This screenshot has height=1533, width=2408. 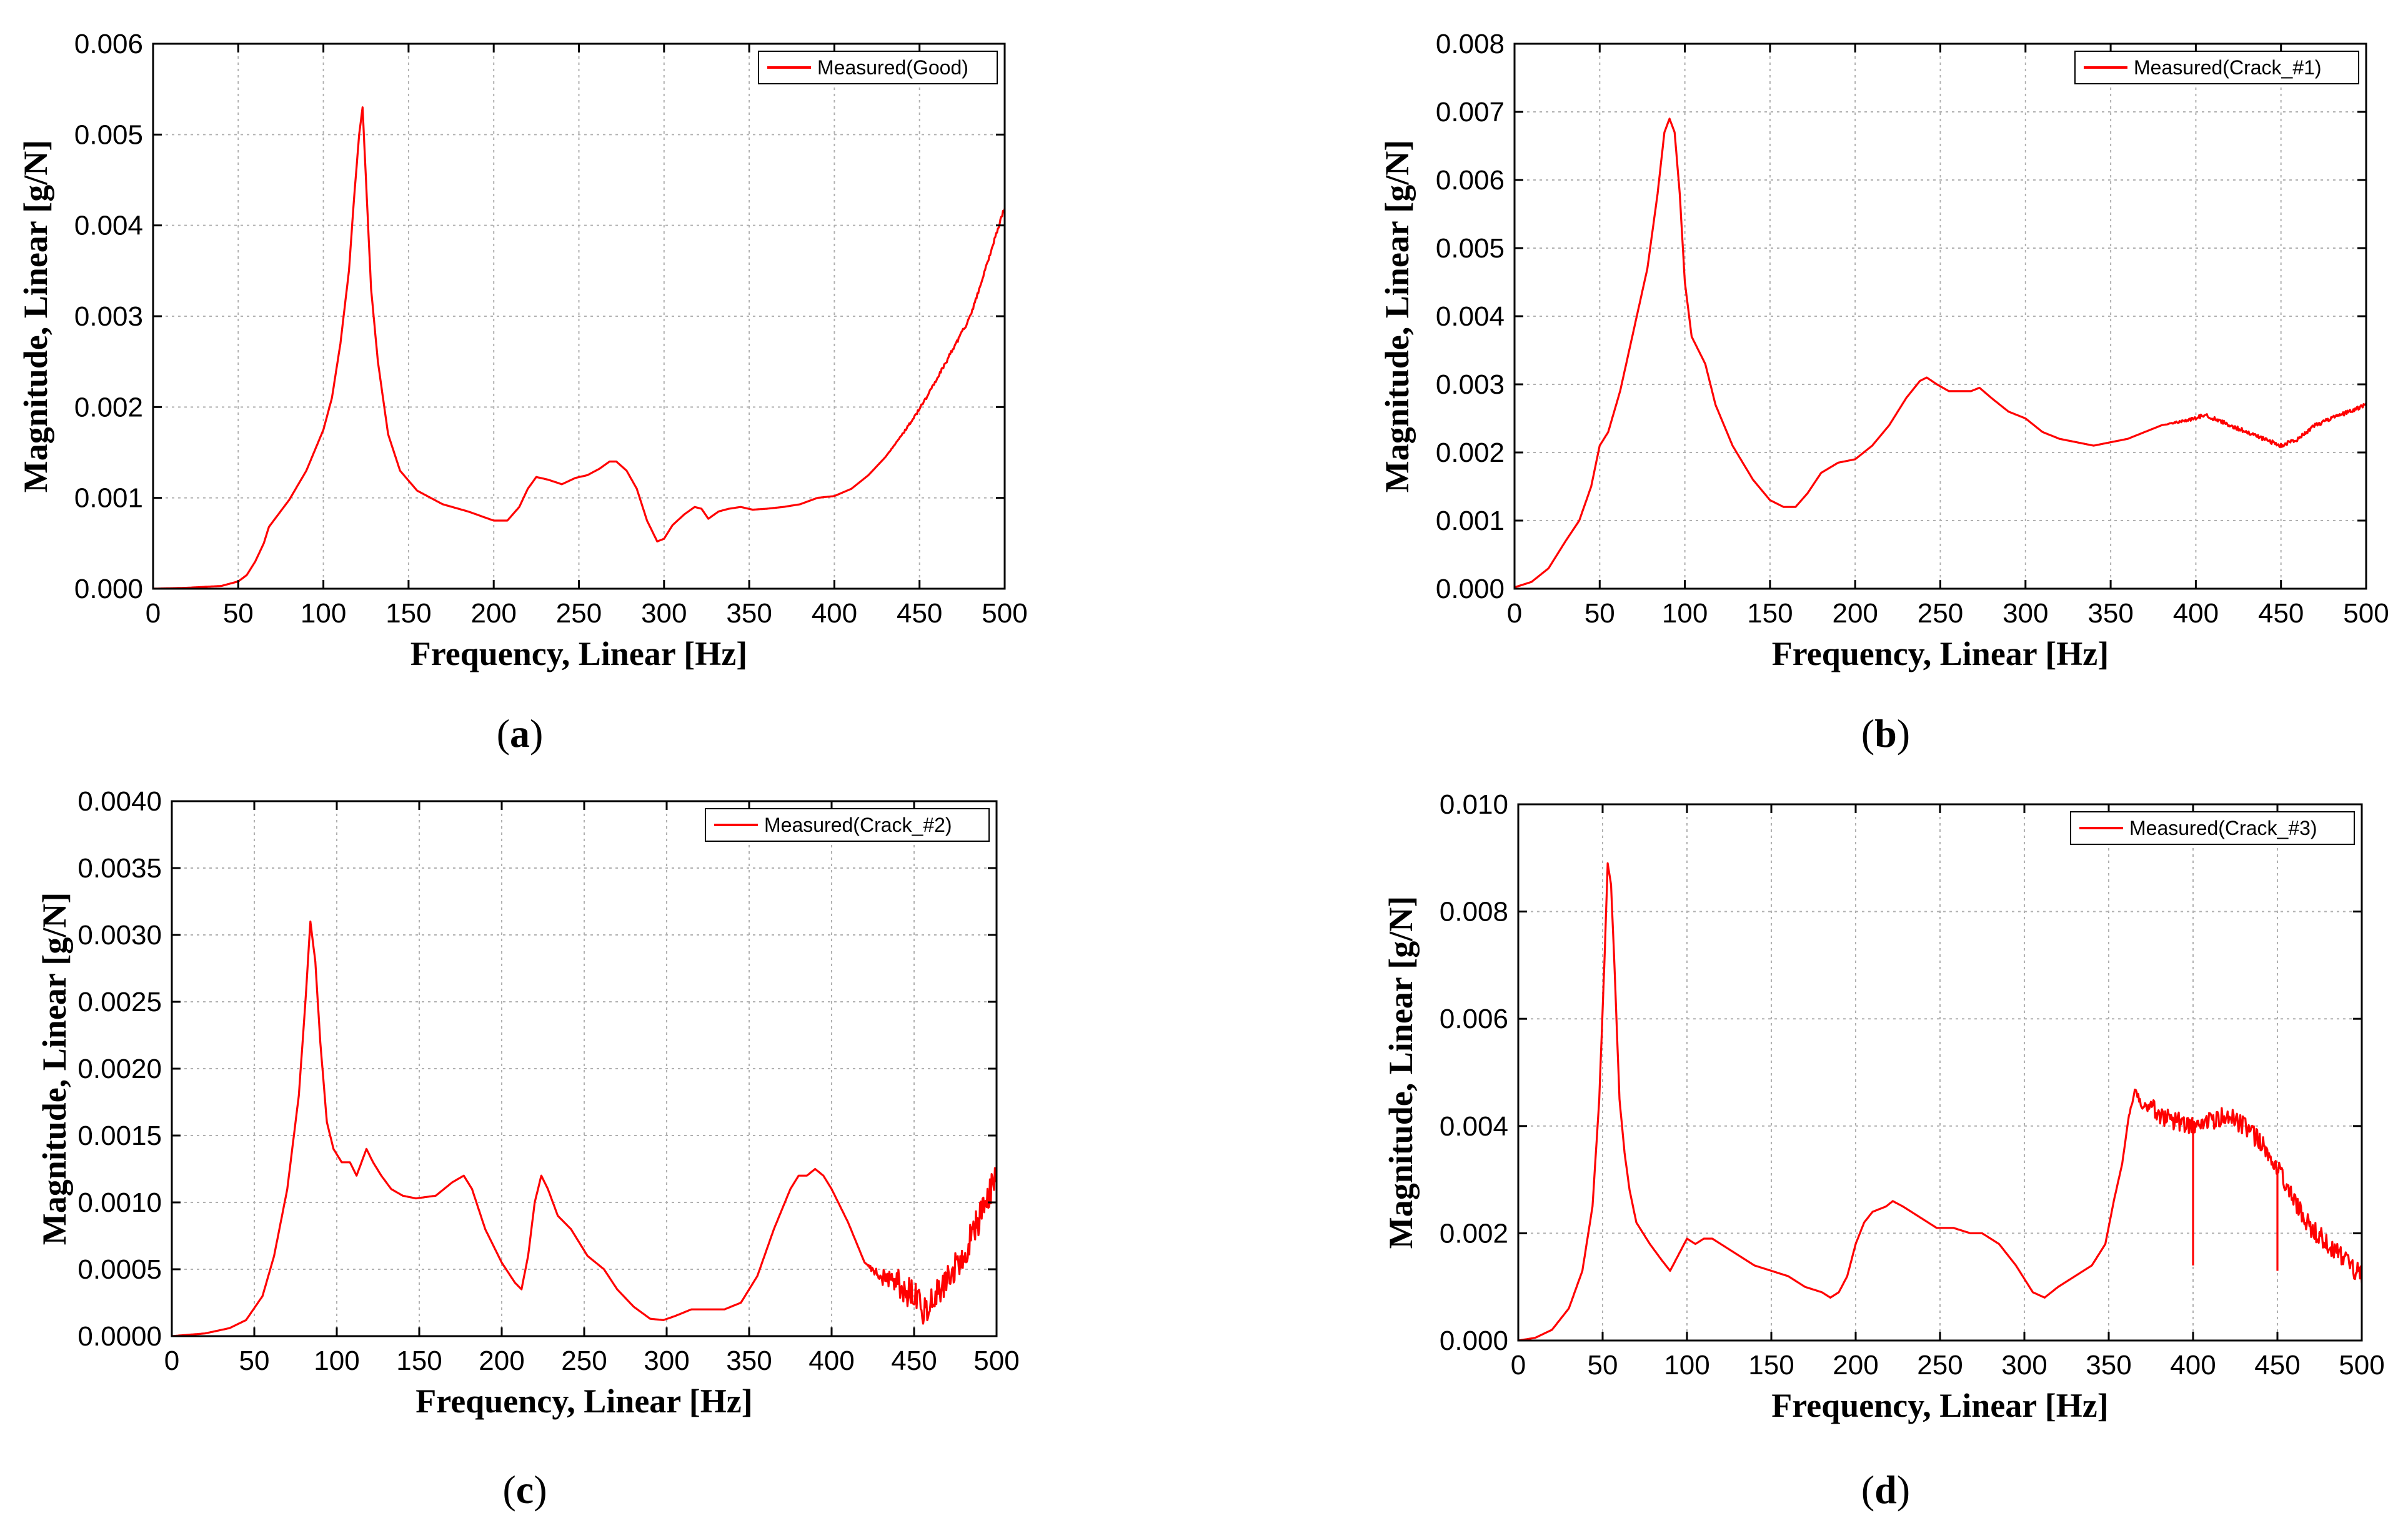 What do you see at coordinates (108, 316) in the screenshot?
I see `y-tick-label: 0.003` at bounding box center [108, 316].